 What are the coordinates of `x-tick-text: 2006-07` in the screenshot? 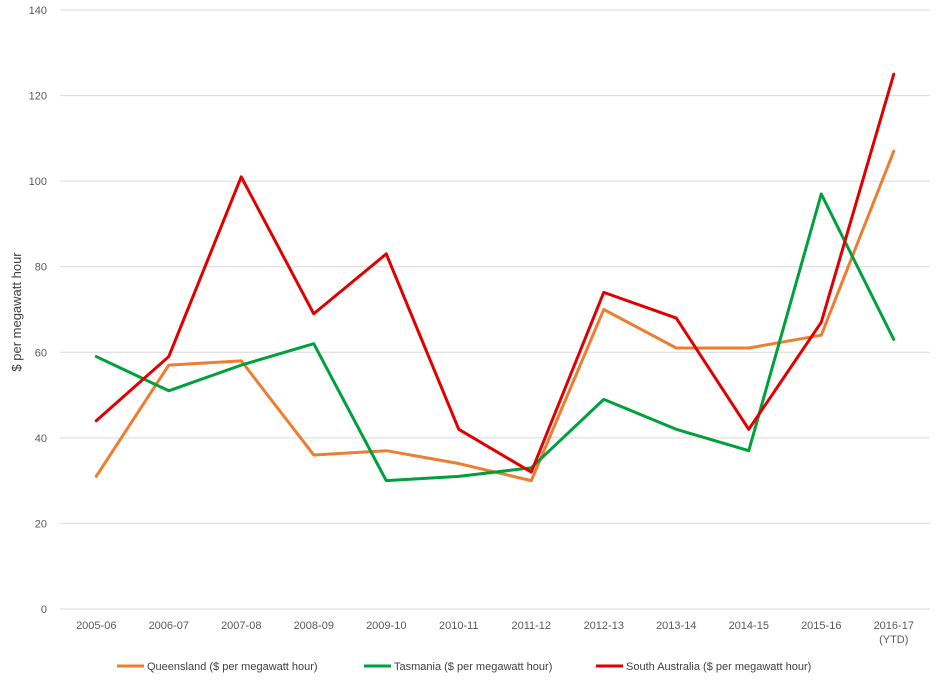 It's located at (169, 626).